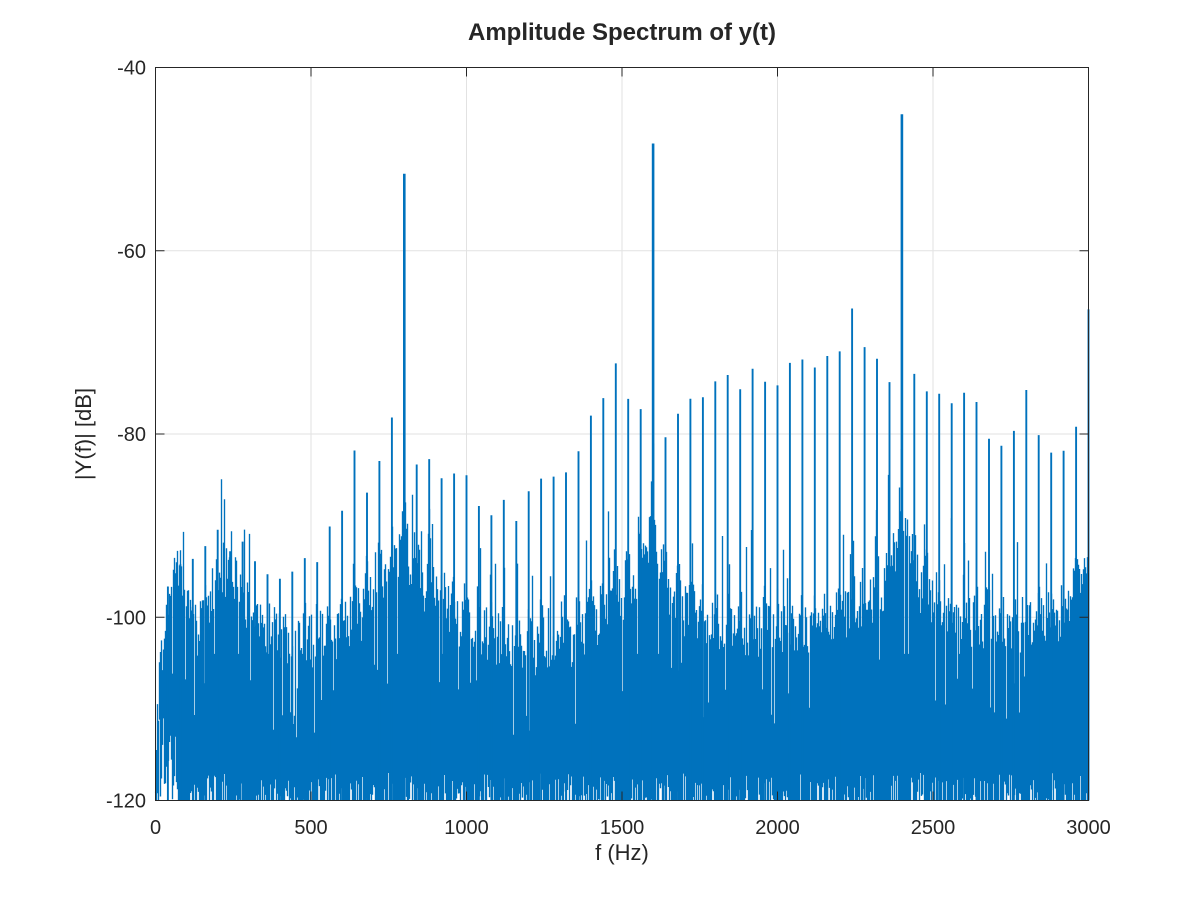 The image size is (1200, 900). What do you see at coordinates (466, 828) in the screenshot?
I see `x-tick-label: 1000` at bounding box center [466, 828].